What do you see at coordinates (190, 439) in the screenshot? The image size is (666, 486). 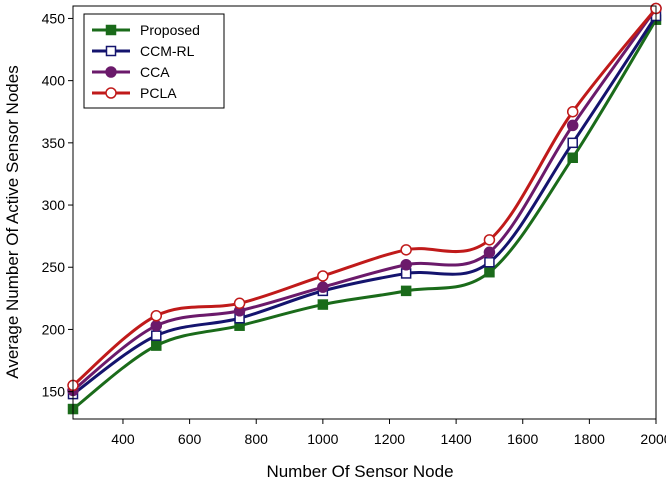 I see `x-tick-label: 600` at bounding box center [190, 439].